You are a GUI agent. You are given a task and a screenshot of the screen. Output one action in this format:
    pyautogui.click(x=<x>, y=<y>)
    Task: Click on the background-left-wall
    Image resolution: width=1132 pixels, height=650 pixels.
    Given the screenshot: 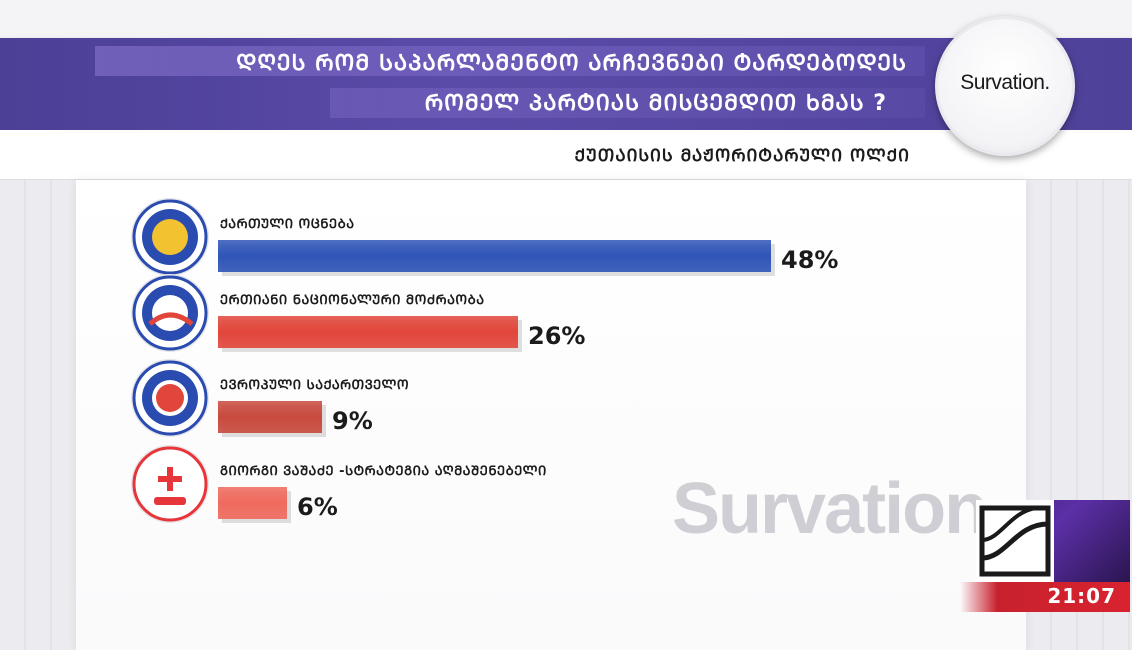 What is the action you would take?
    pyautogui.click(x=38, y=415)
    